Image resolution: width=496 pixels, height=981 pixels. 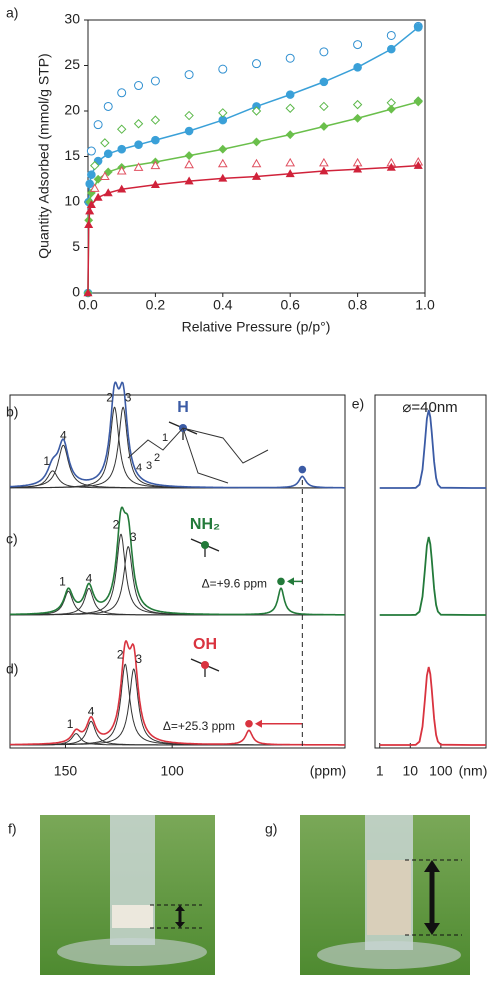 What do you see at coordinates (12, 539) in the screenshot?
I see `panel-label: c)` at bounding box center [12, 539].